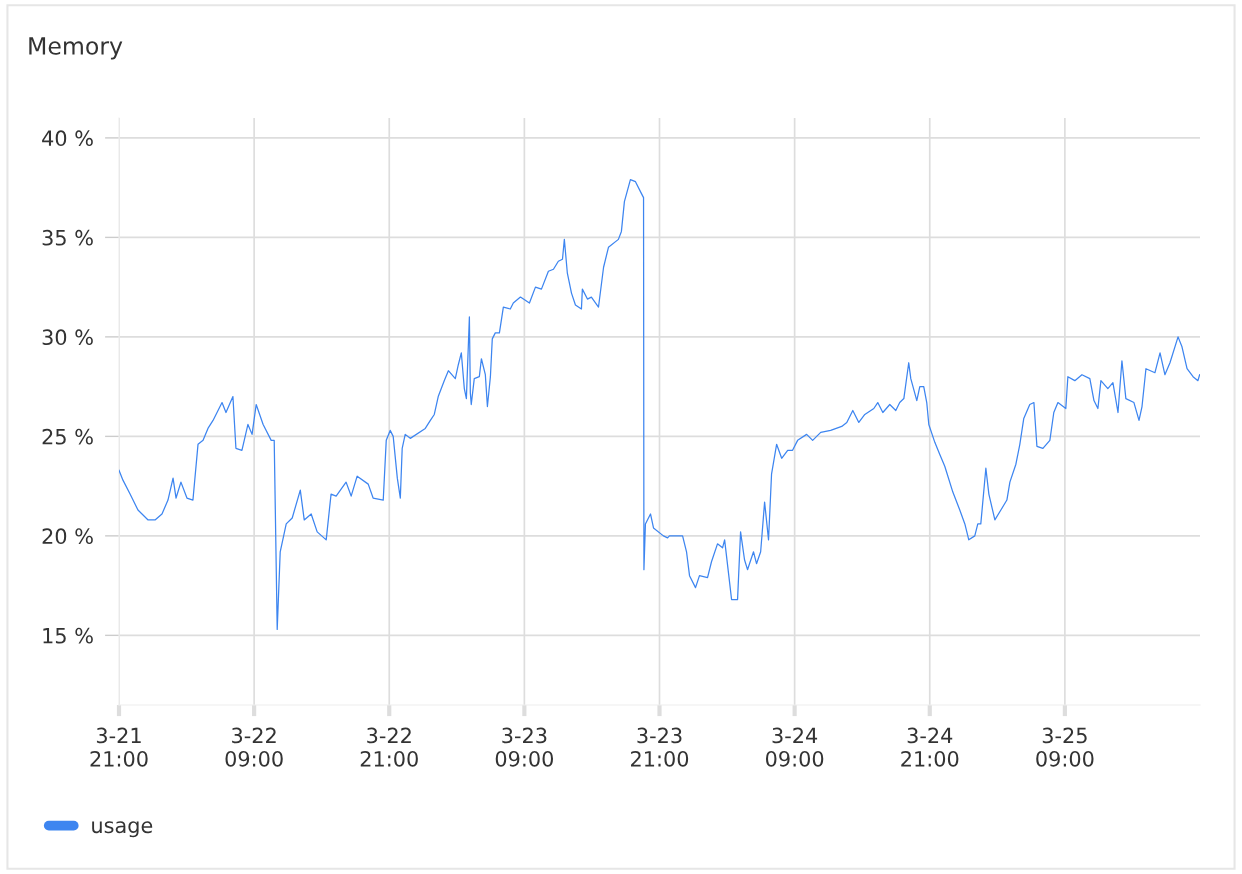  What do you see at coordinates (67, 237) in the screenshot?
I see `y-tick-label: 35 %` at bounding box center [67, 237].